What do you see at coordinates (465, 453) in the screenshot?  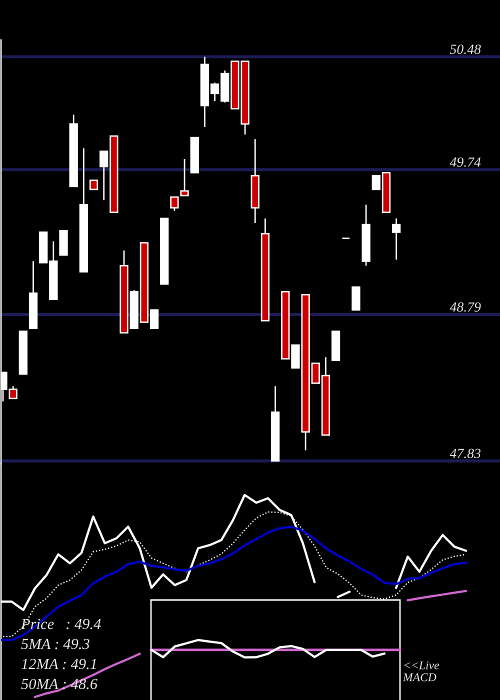 I see `y-tick-label: 47.83` at bounding box center [465, 453].